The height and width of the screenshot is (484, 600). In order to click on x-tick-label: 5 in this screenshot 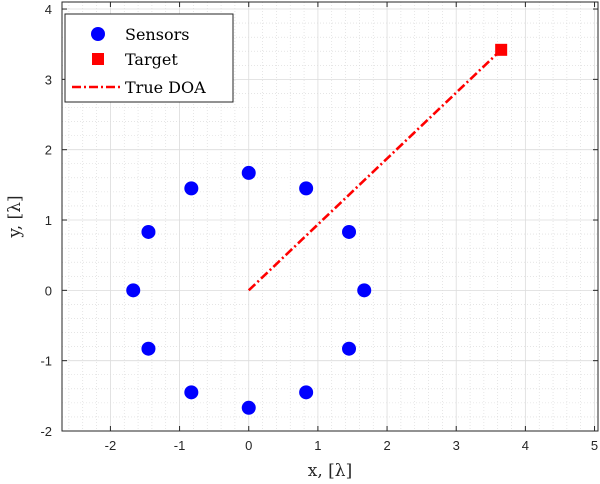, I will do `click(594, 445)`.